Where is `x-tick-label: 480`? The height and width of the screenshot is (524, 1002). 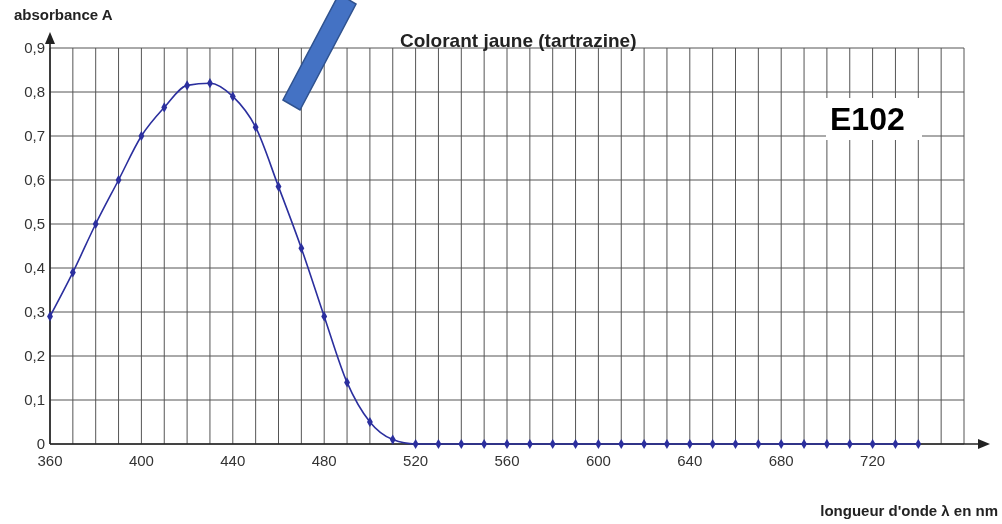
x-tick-label: 480 is located at coordinates (324, 460).